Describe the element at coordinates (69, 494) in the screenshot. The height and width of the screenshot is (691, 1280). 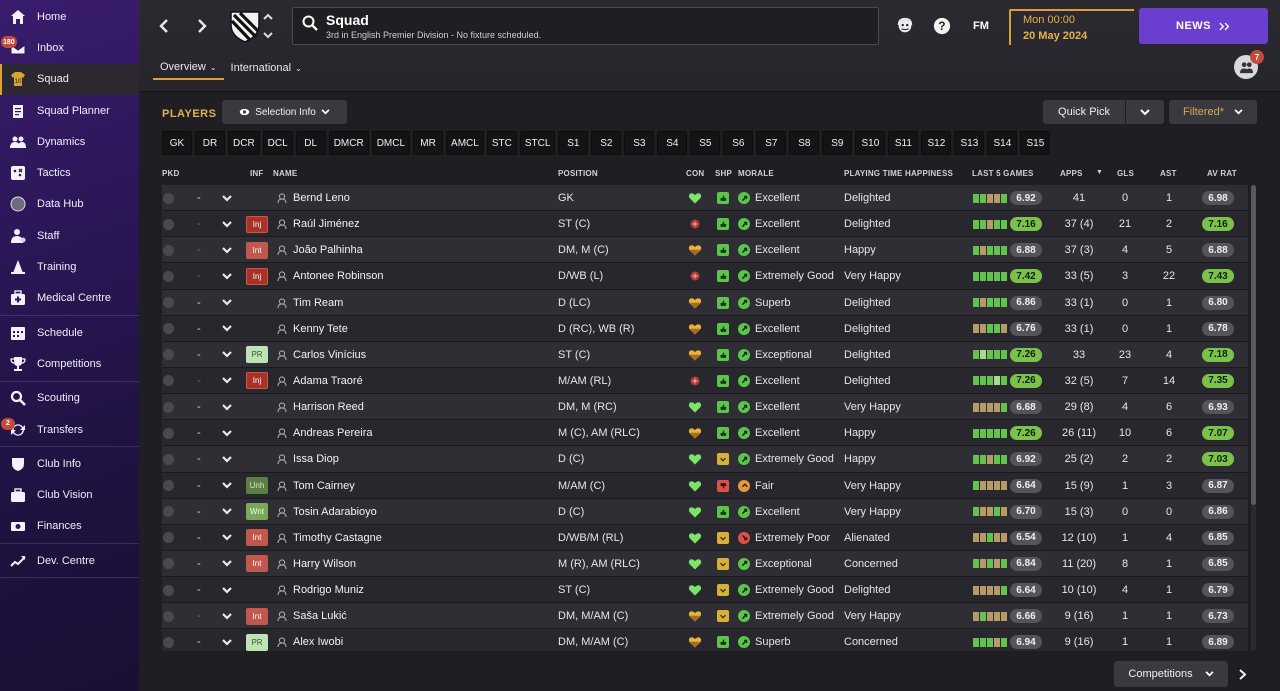
I see `sidebar-item-club-vision: Club Vision` at that location.